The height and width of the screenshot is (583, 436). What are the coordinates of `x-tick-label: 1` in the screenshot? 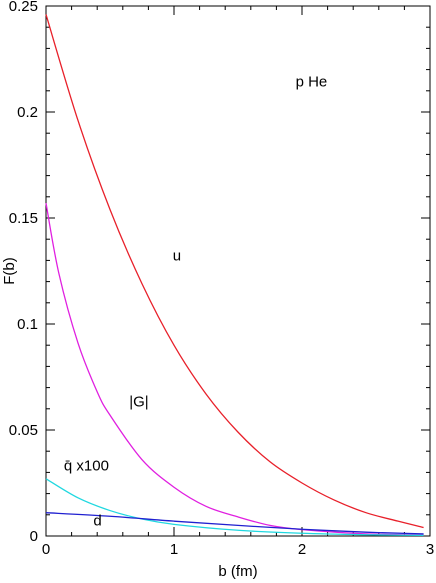 It's located at (174, 549).